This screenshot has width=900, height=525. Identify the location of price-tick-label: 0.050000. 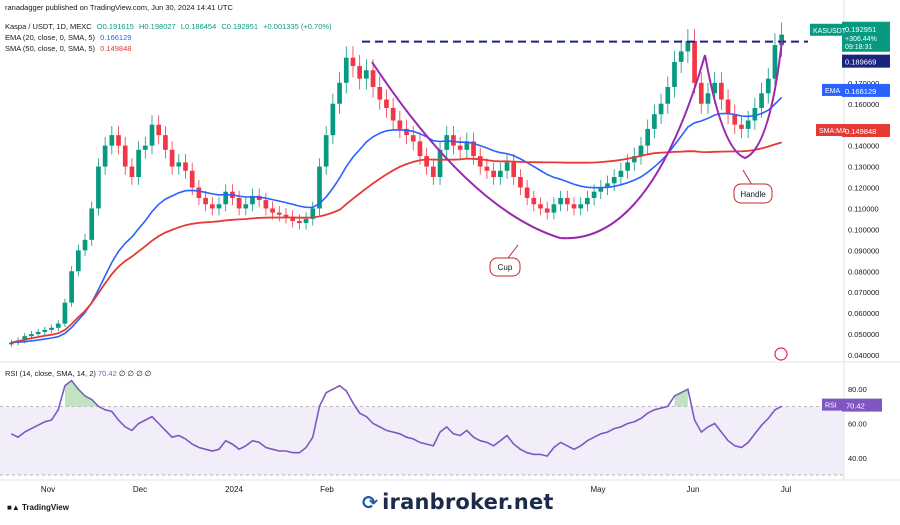
(863, 334).